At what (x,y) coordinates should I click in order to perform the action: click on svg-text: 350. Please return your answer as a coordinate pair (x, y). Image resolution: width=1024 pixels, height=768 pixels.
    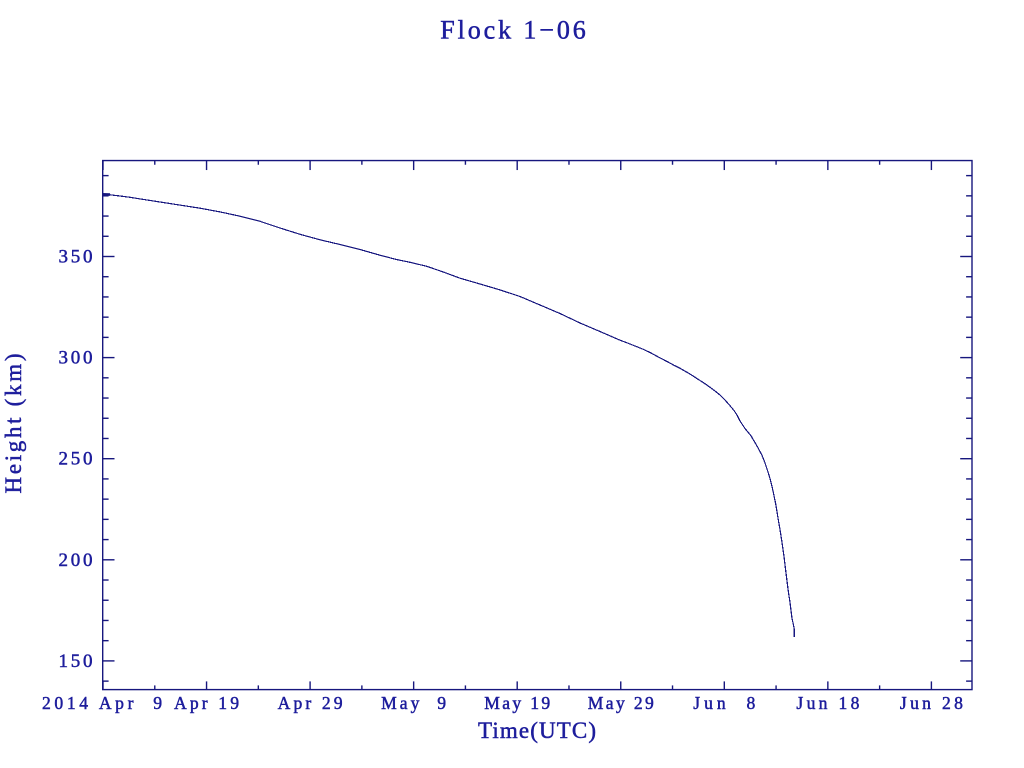
    Looking at the image, I should click on (76, 257).